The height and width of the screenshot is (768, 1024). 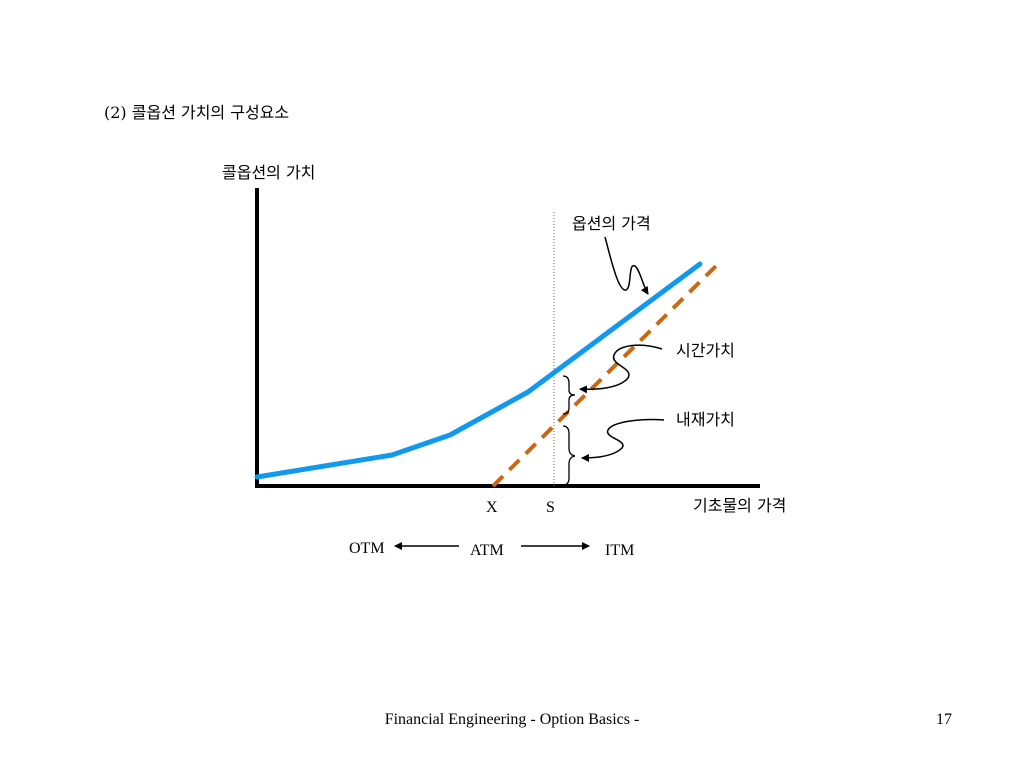 I want to click on y-axis-label: 콜옵션의 가치, so click(x=268, y=172).